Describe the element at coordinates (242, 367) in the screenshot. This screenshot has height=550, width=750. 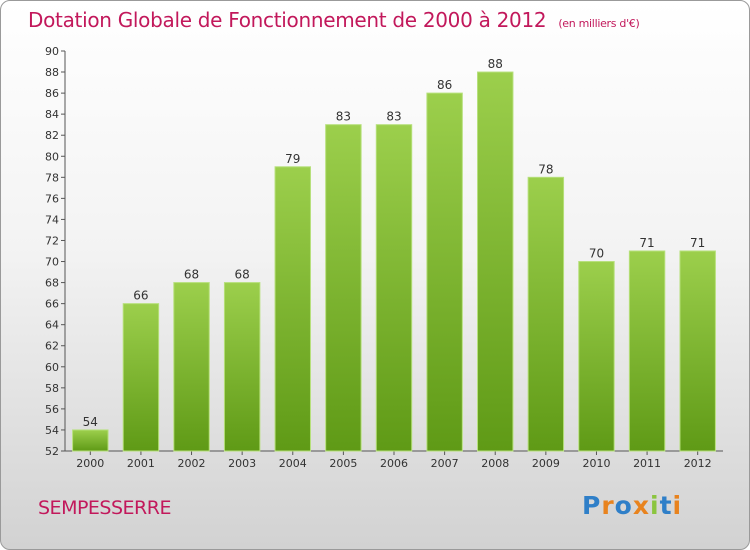
I see `bar-2003` at that location.